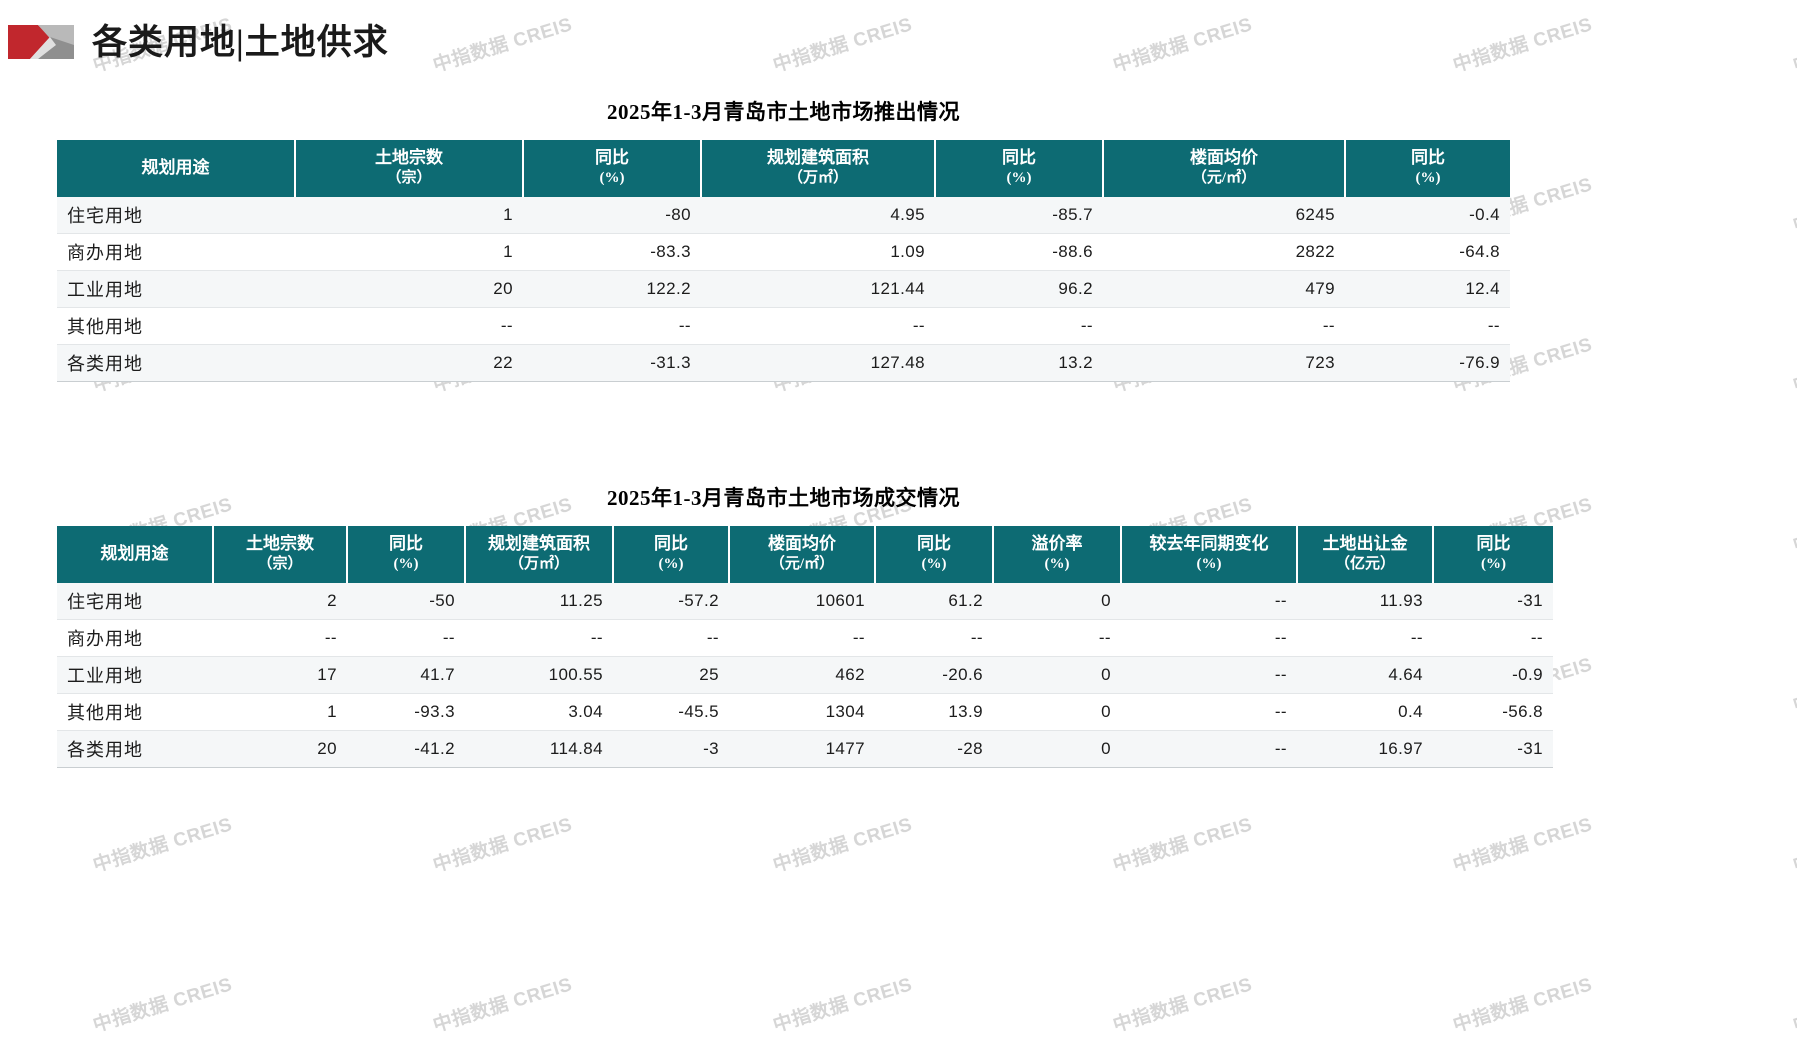  Describe the element at coordinates (406, 555) in the screenshot. I see `column-header-2: 同比 (%)` at that location.